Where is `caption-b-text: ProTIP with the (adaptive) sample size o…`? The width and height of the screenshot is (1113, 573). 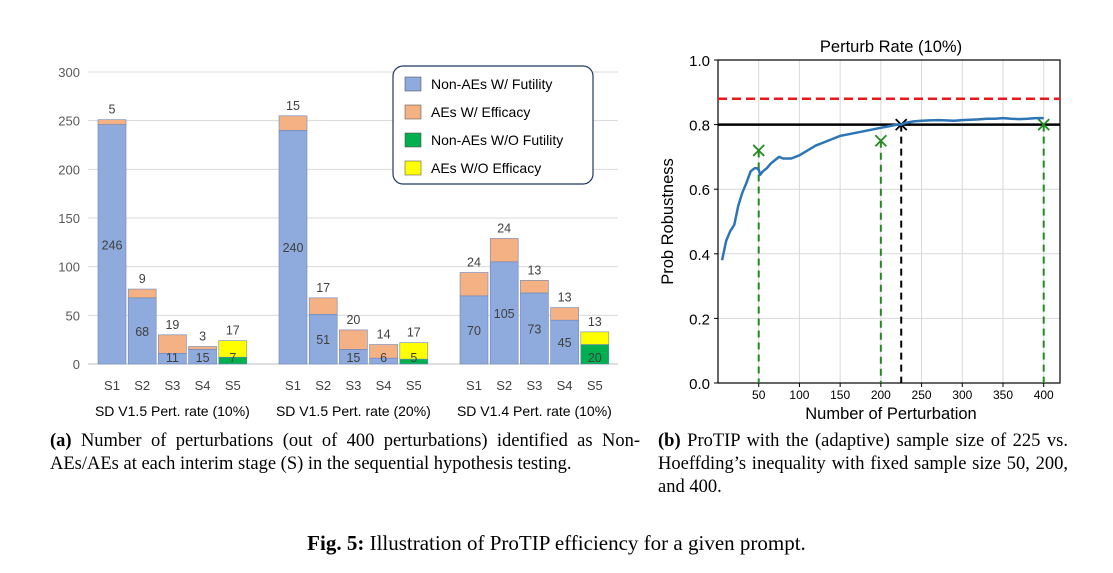
caption-b-text: ProTIP with the (adaptive) sample size o… is located at coordinates (863, 464).